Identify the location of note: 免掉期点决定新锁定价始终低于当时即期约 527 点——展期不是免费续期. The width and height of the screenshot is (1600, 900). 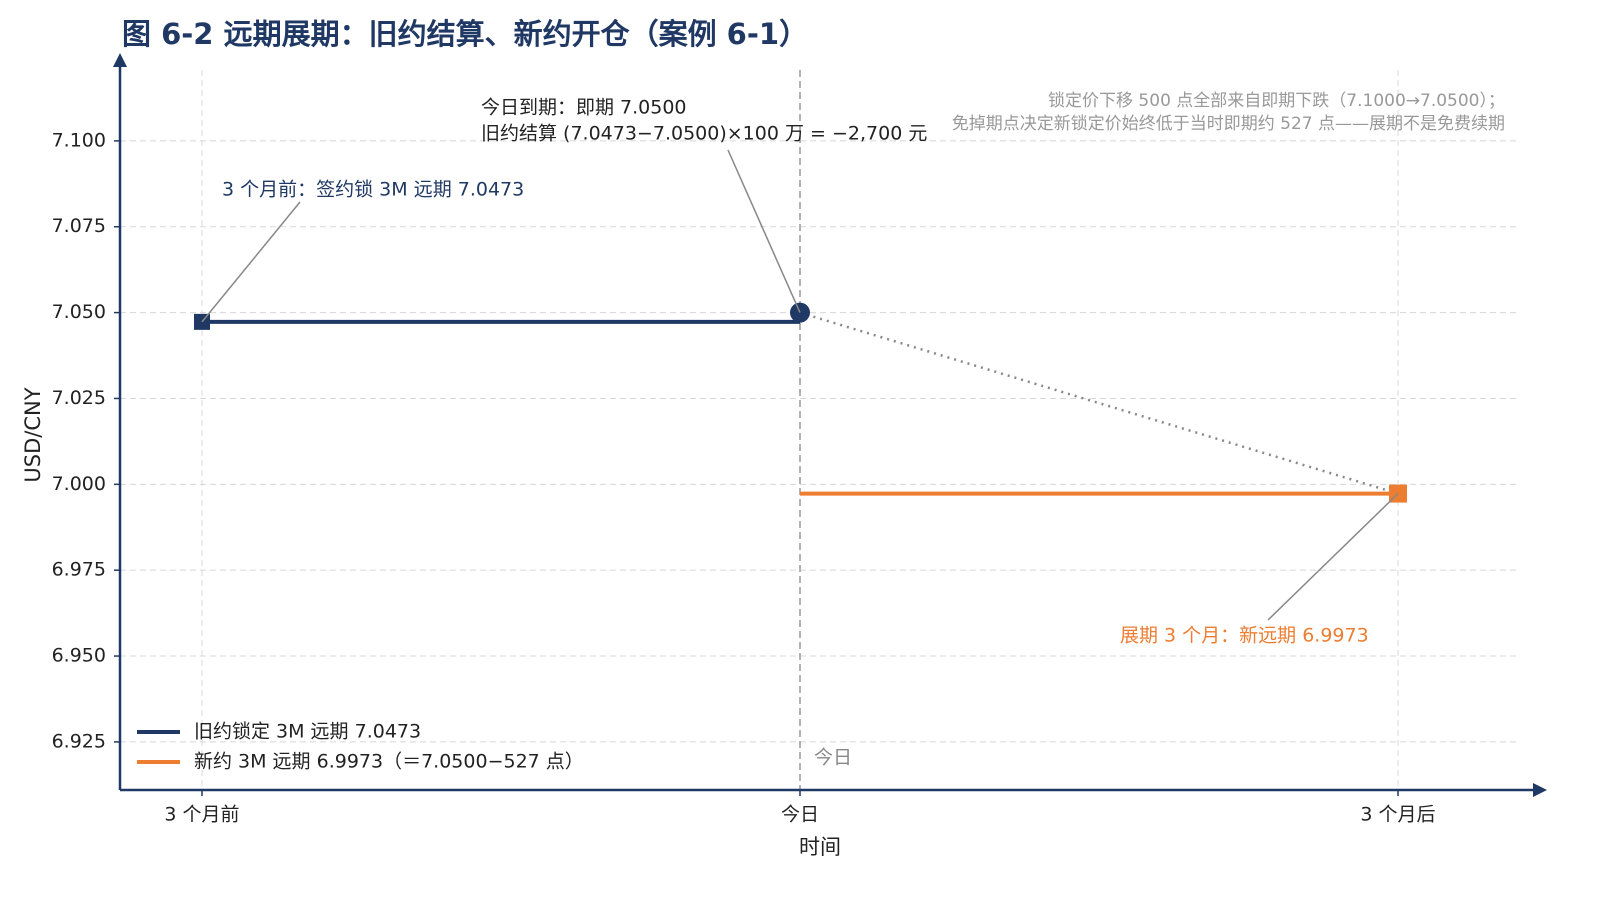
(1228, 124).